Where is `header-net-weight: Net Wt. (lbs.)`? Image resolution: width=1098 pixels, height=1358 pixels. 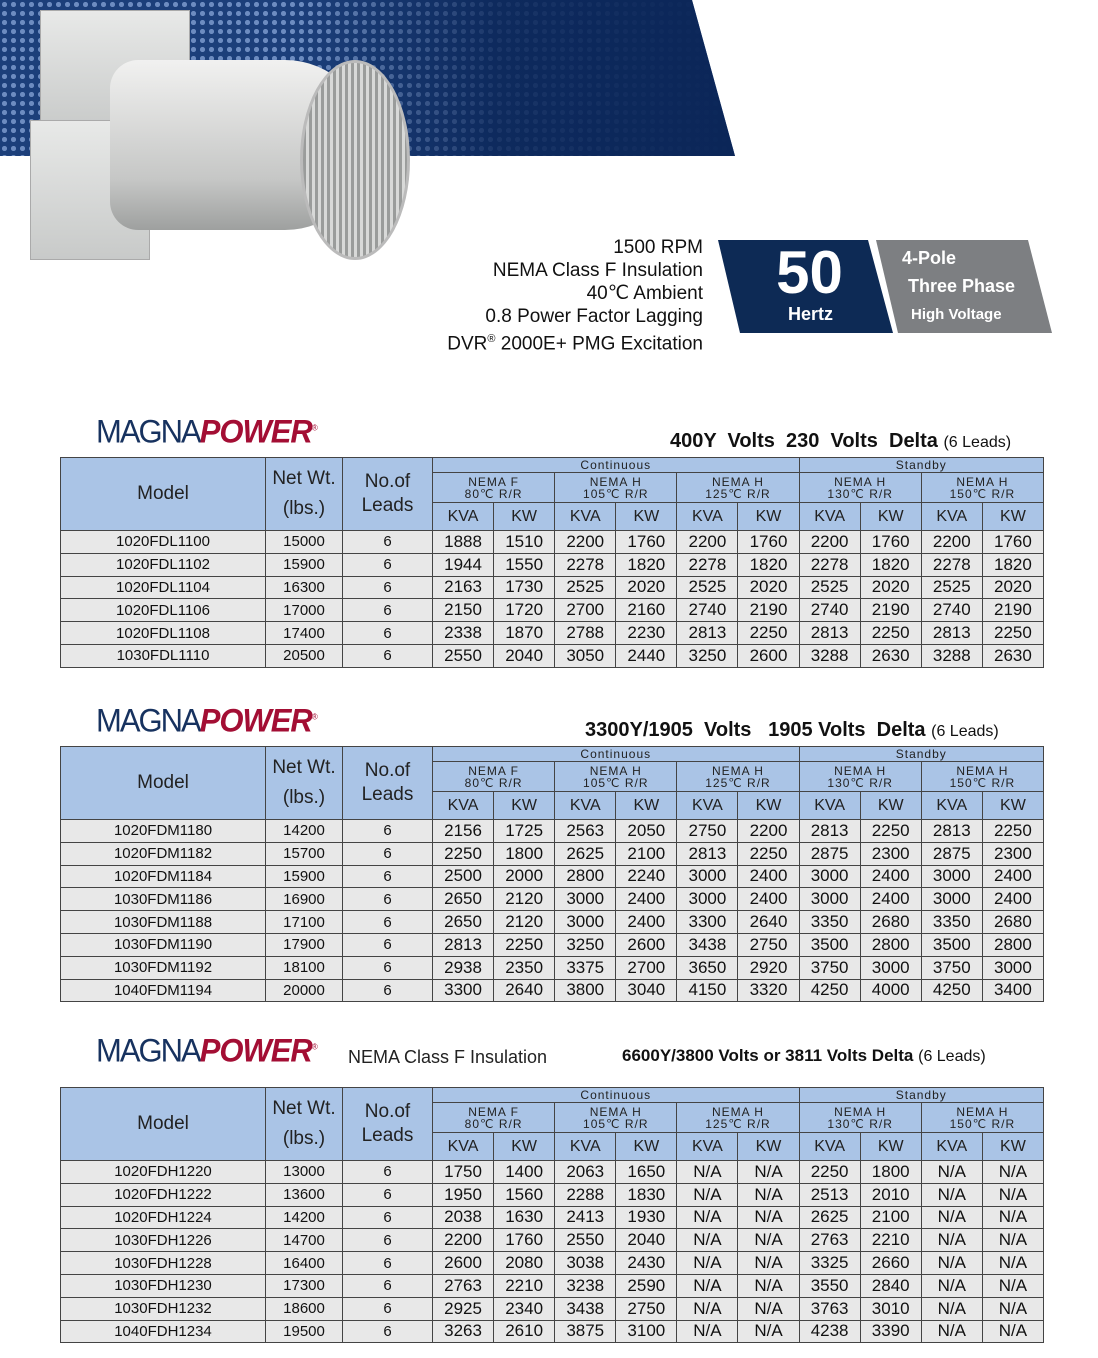
header-net-weight: Net Wt. (lbs.) is located at coordinates (304, 1124).